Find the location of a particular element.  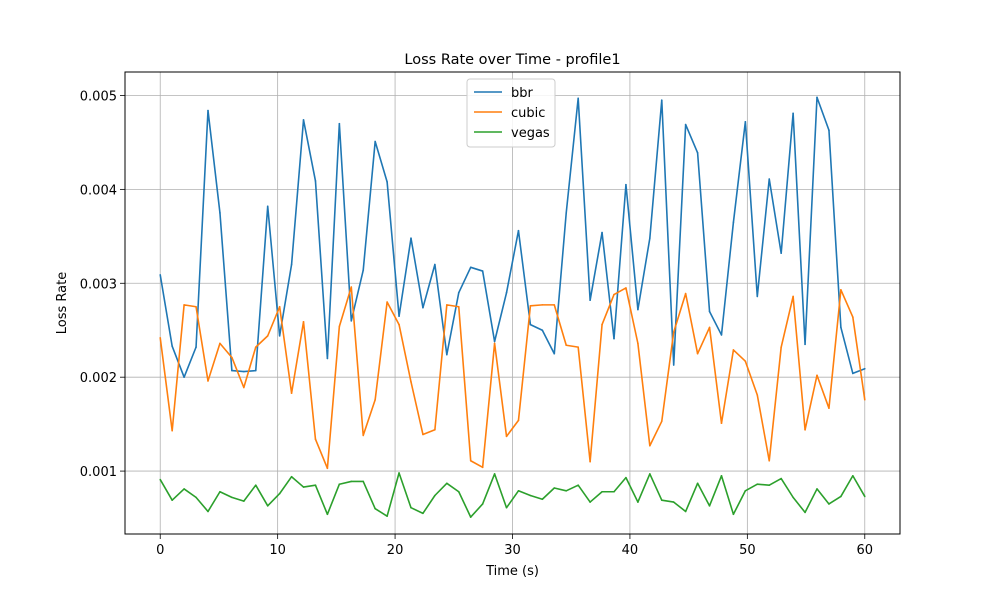

y-tick-label: 0.001 is located at coordinates (98, 472).